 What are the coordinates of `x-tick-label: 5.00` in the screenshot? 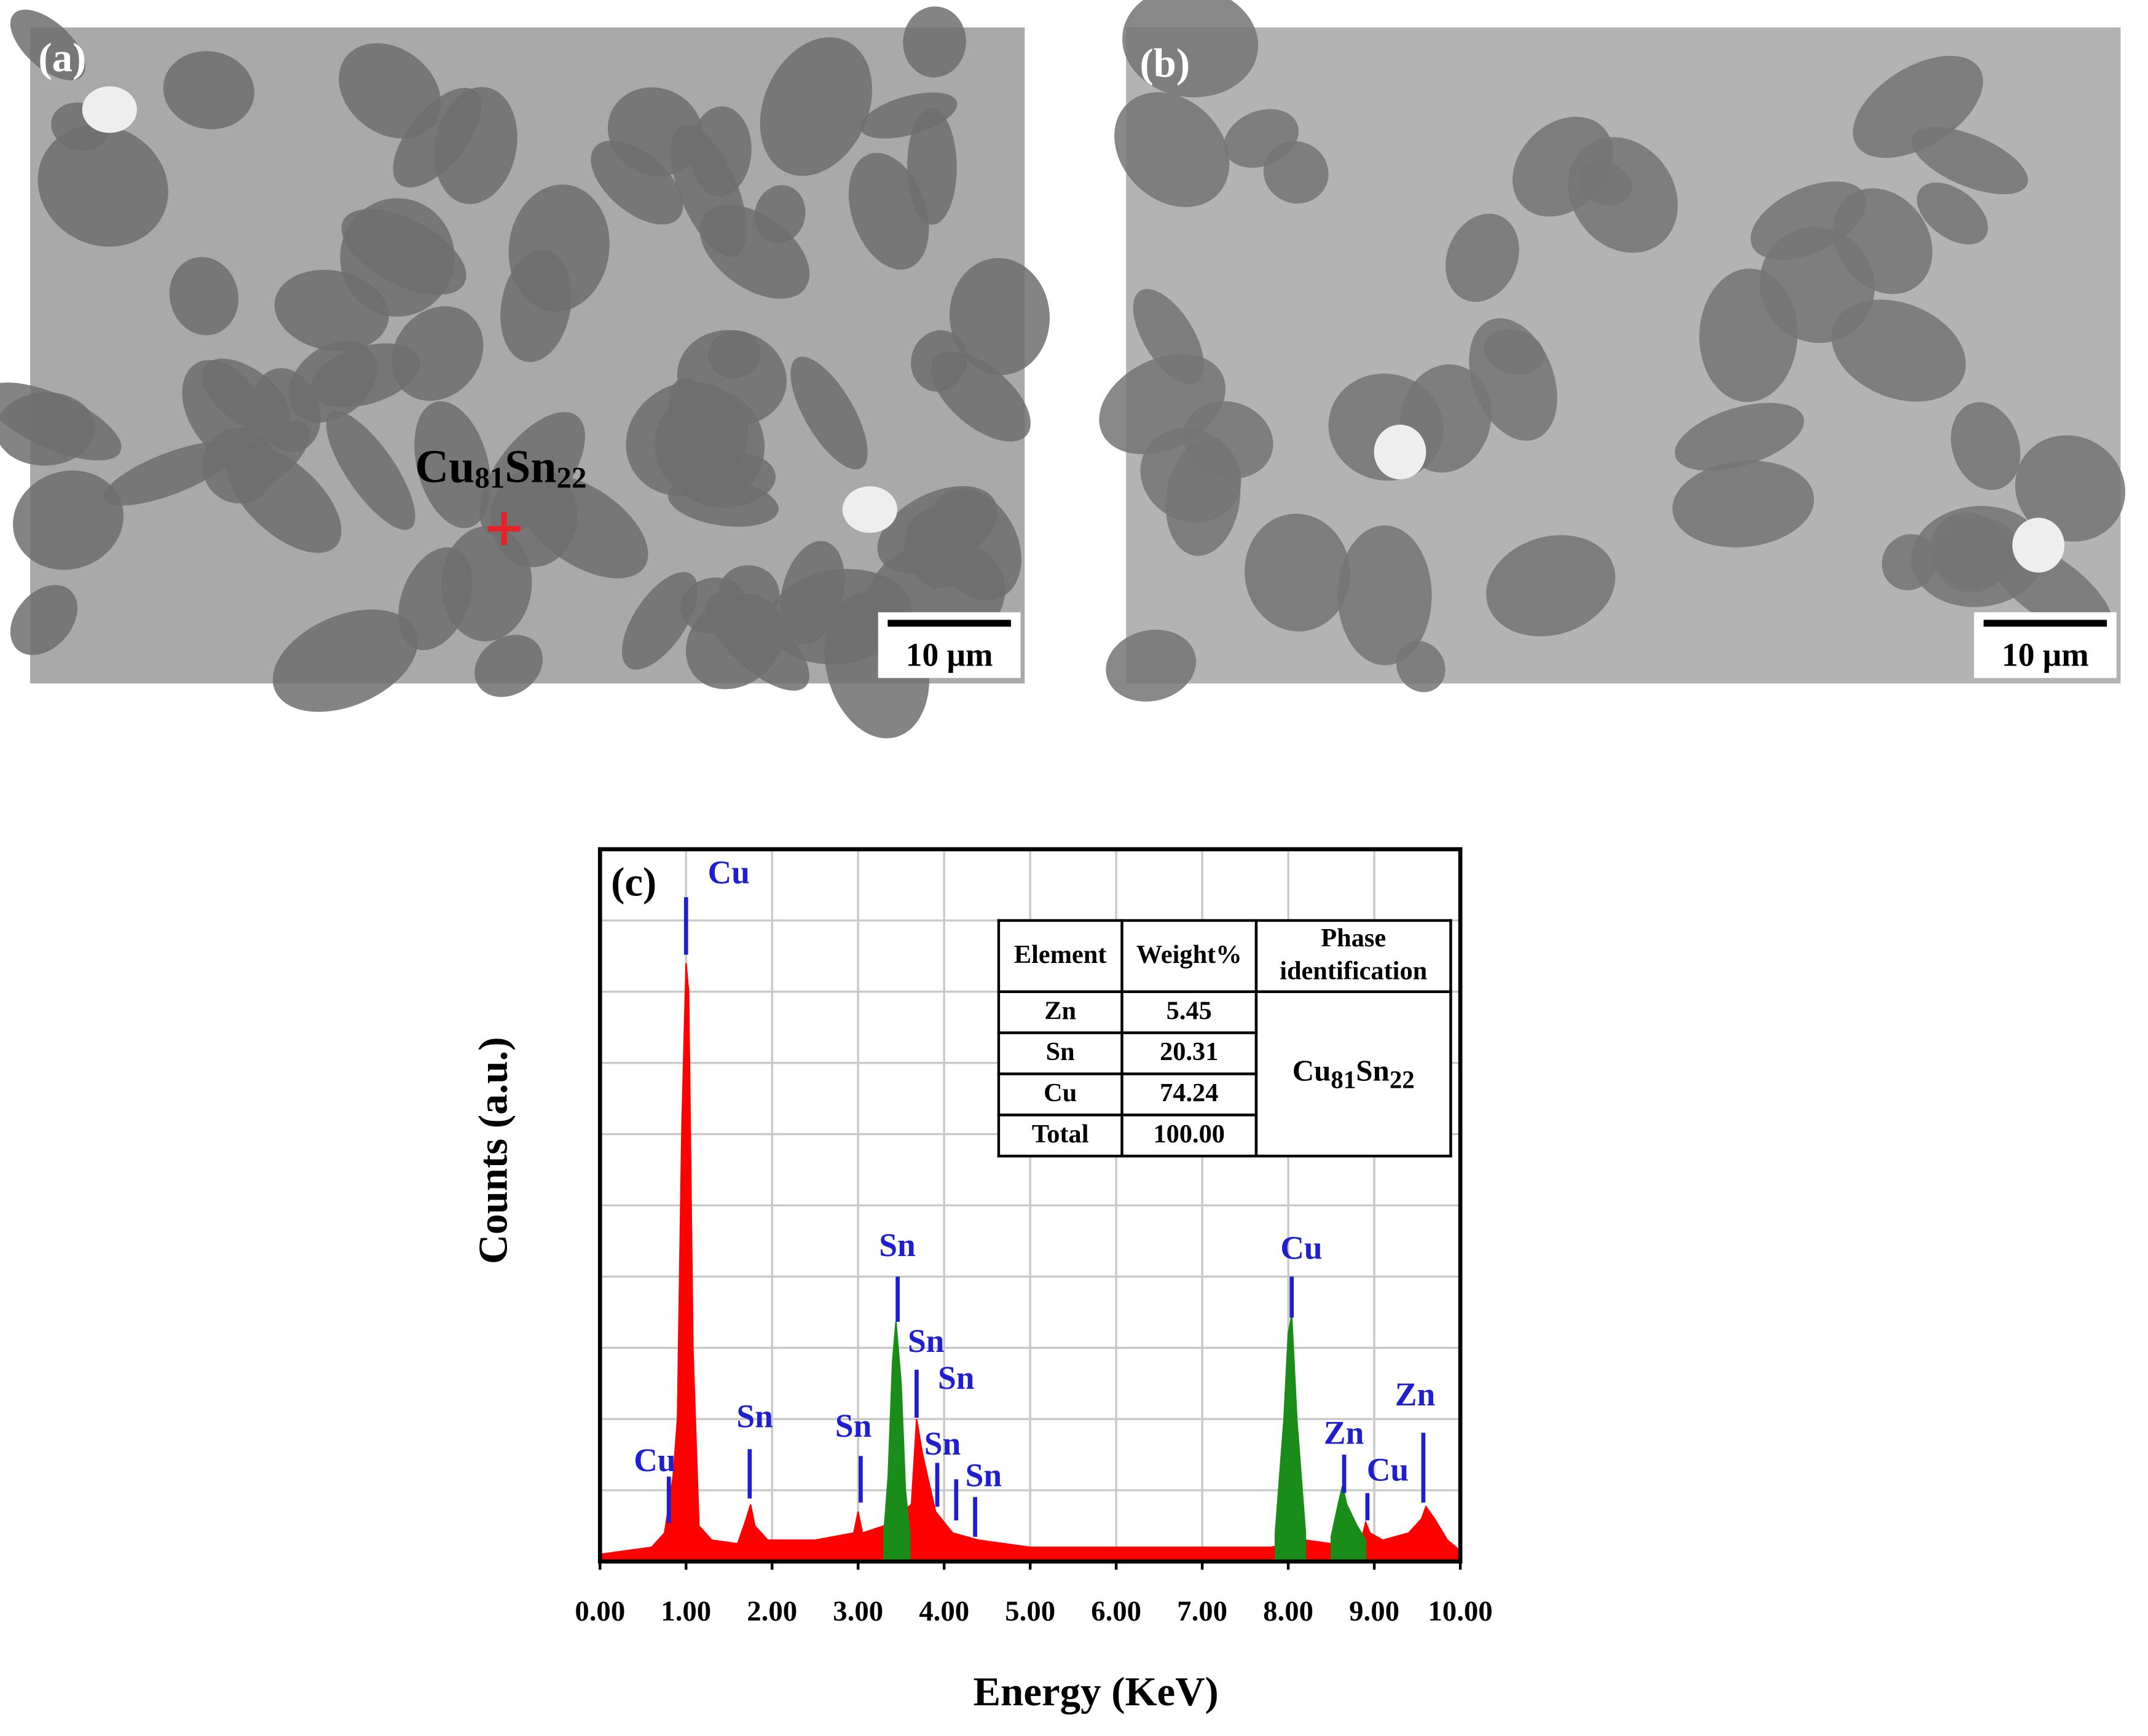 It's located at (1030, 1611).